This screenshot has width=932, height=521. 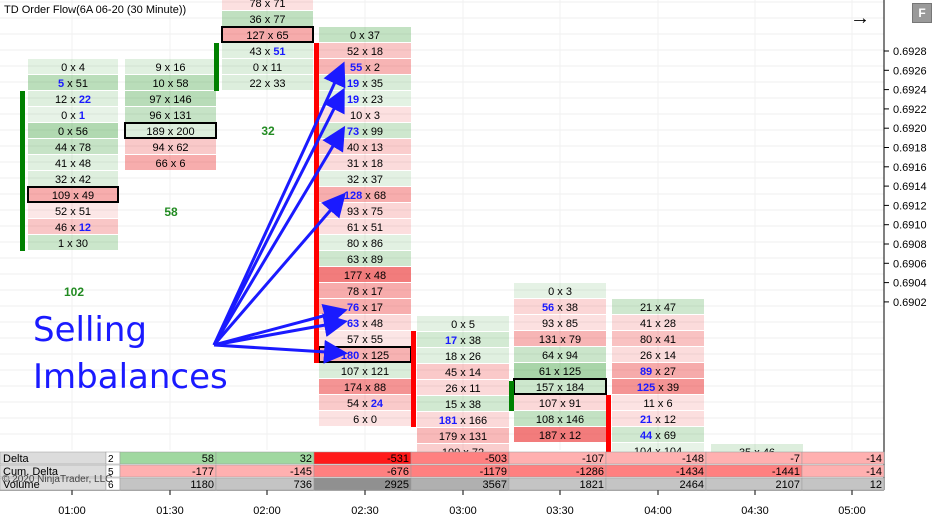 I want to click on price-label: 0.6928, so click(x=910, y=52).